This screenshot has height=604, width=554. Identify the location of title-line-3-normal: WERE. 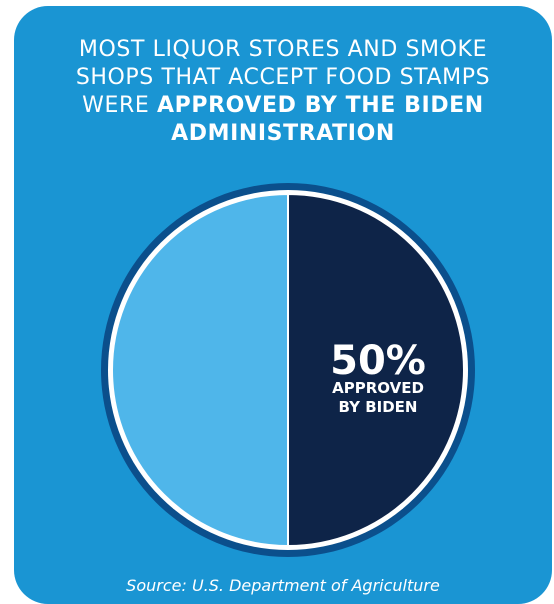
(119, 105).